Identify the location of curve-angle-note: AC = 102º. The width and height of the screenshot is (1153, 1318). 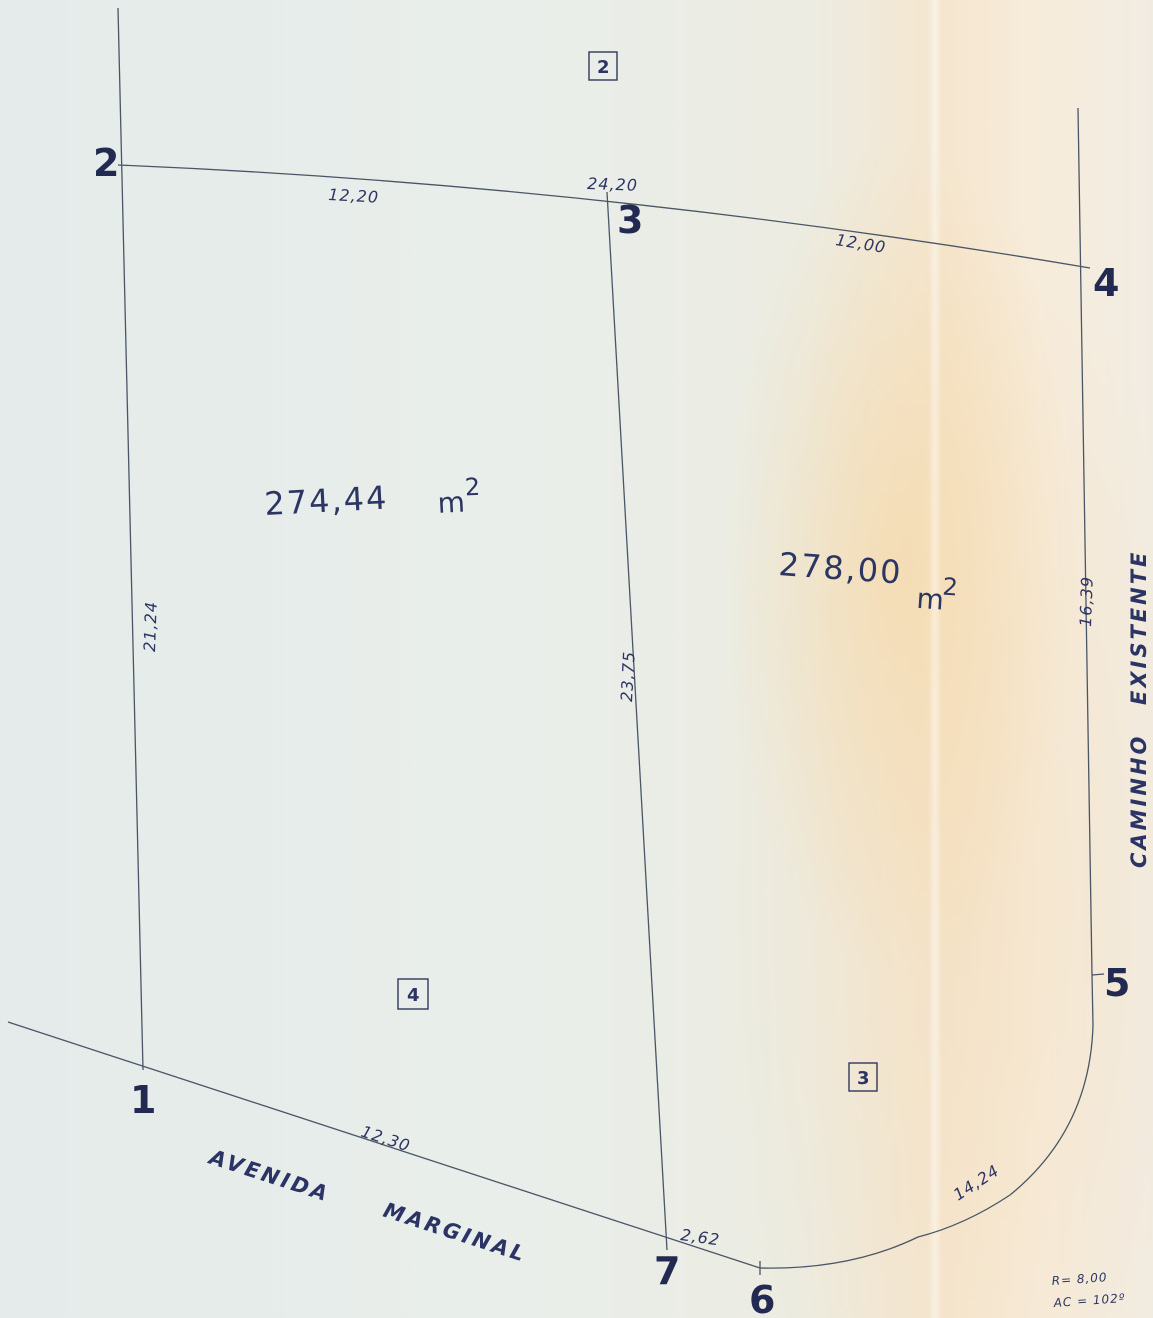
(1089, 1300).